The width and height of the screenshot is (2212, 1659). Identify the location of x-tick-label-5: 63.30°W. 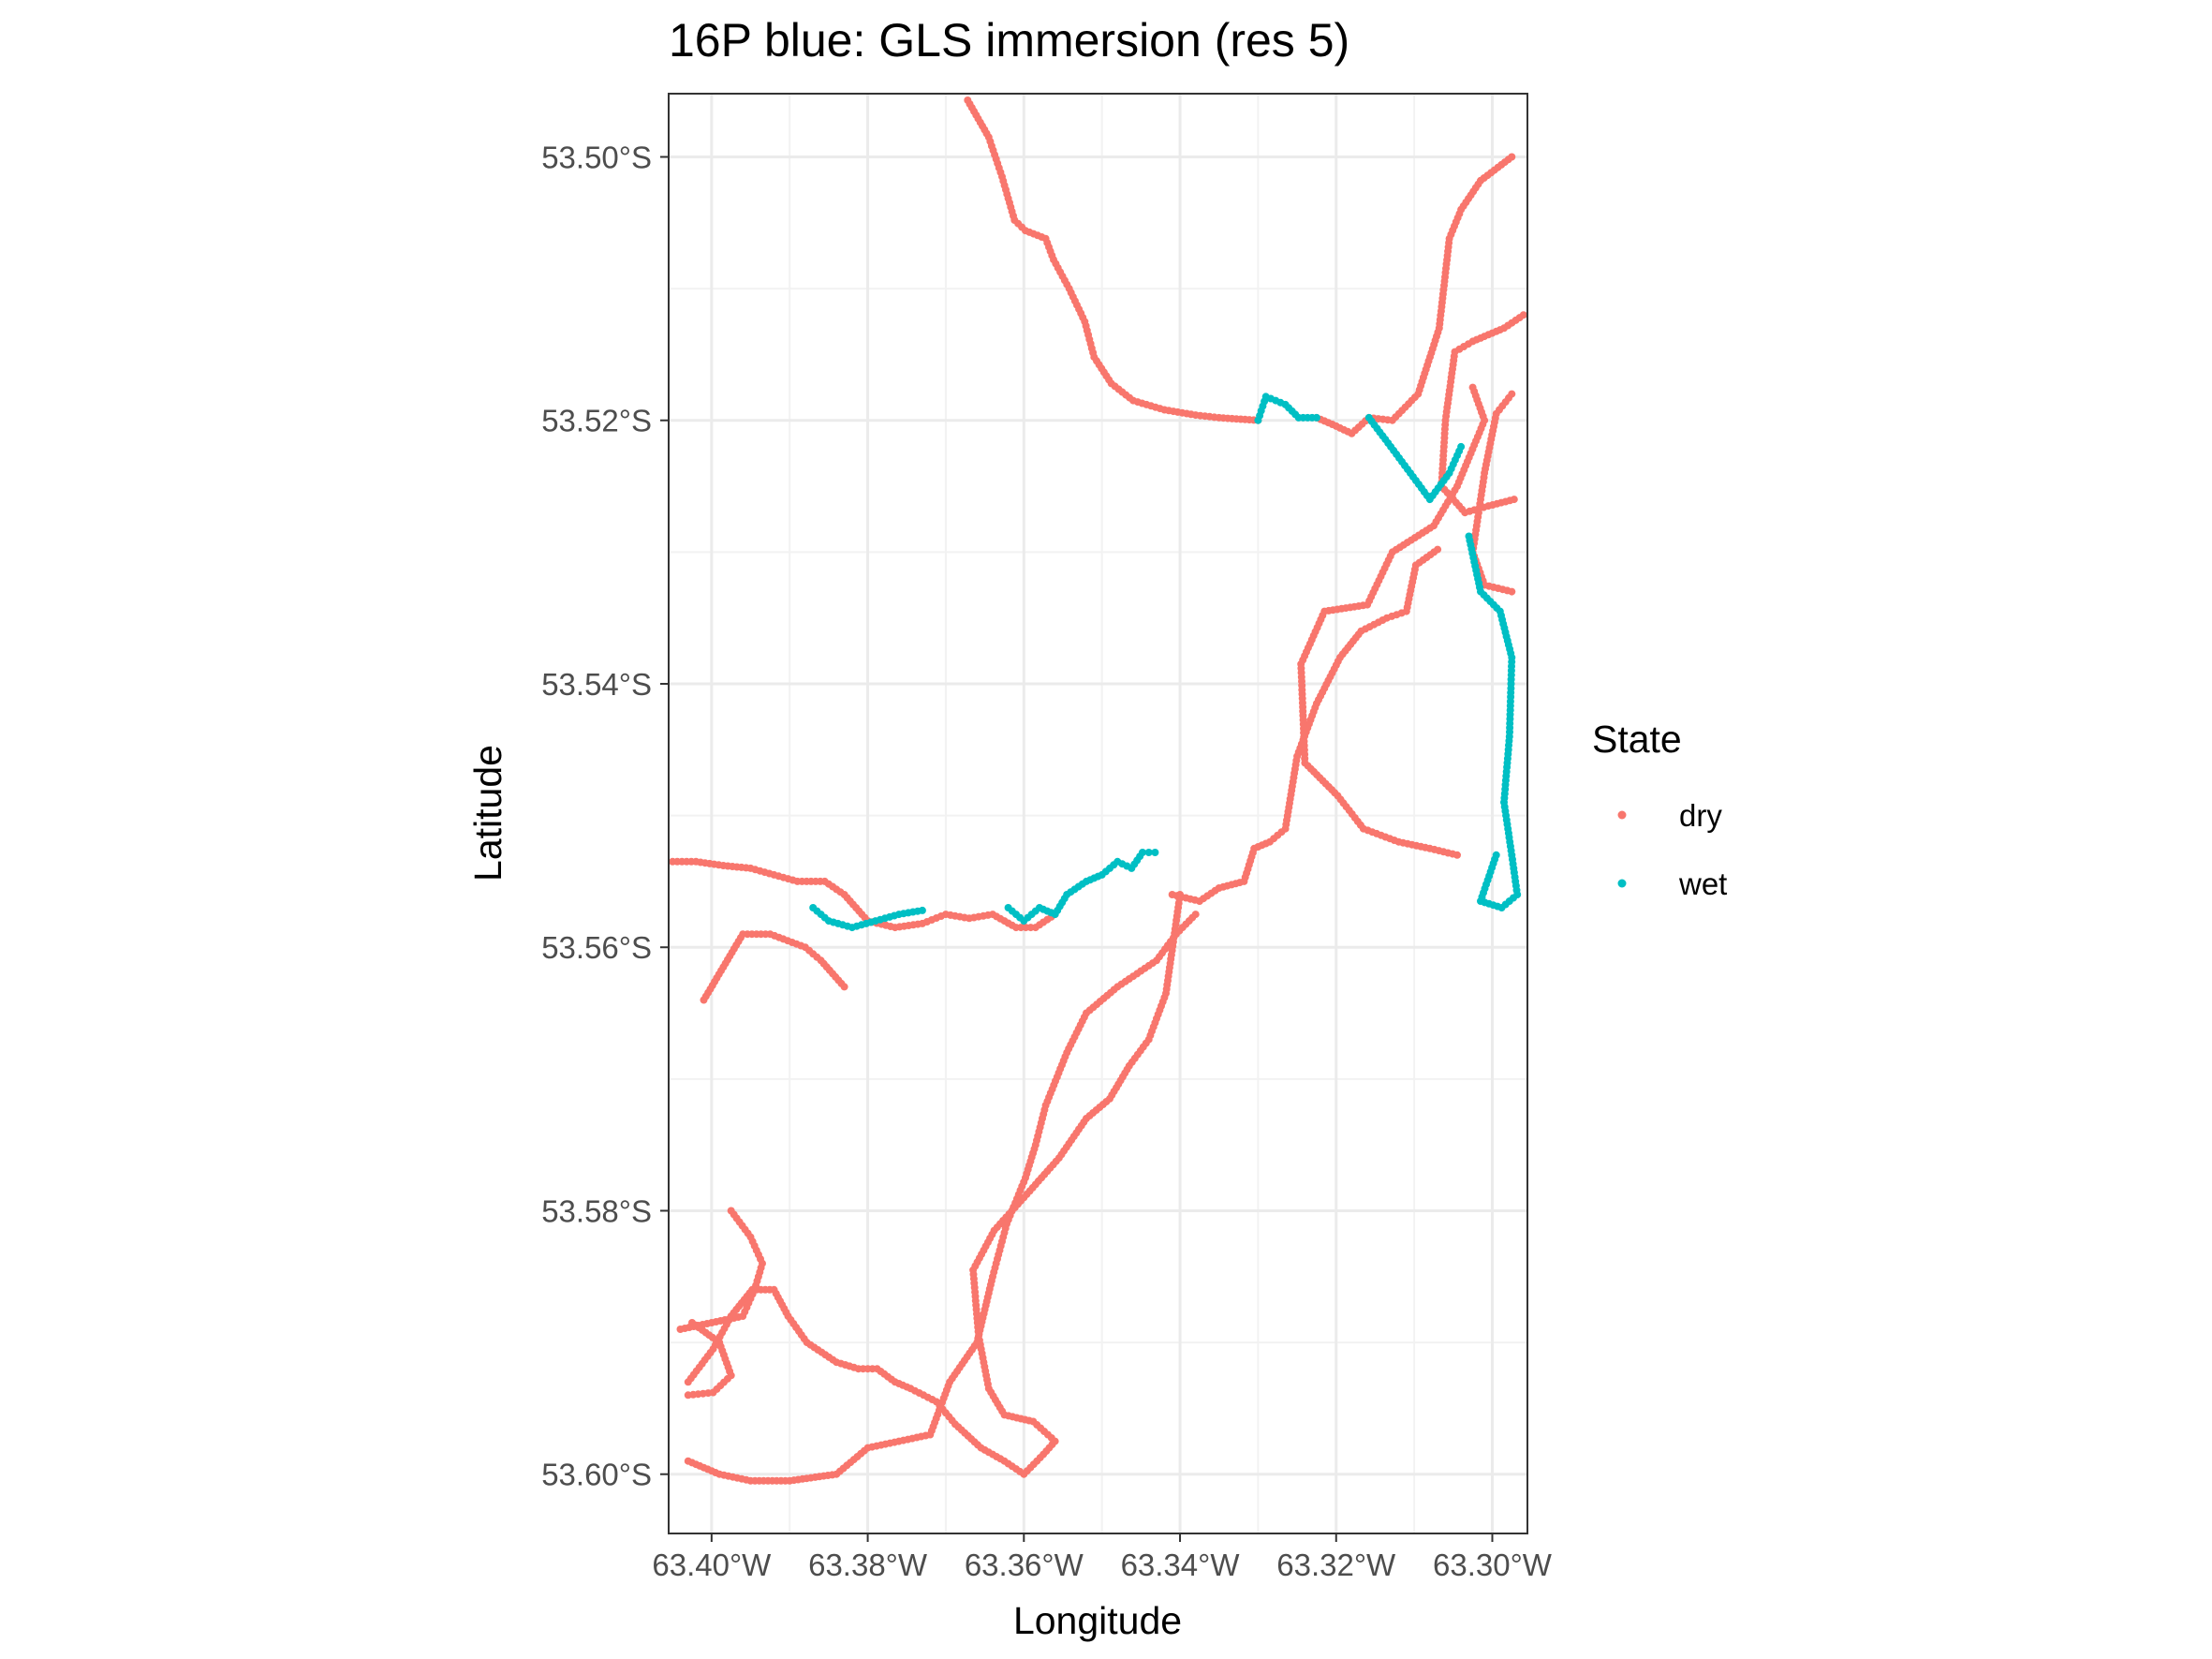
(1493, 1565).